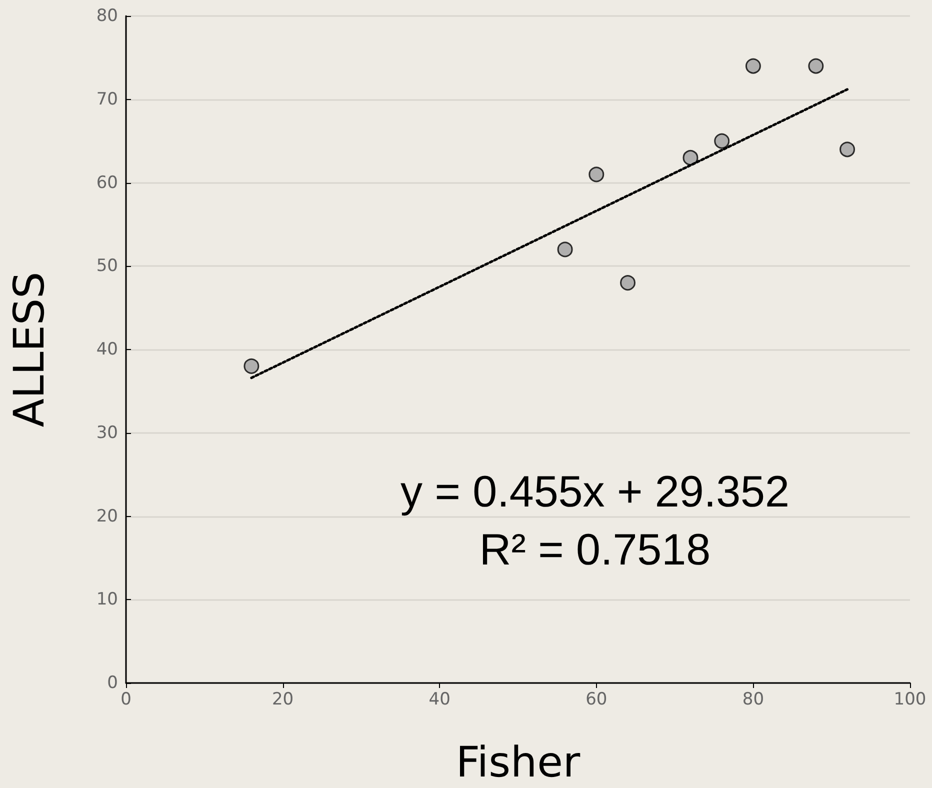  Describe the element at coordinates (518, 762) in the screenshot. I see `x-axis-title: Fisher` at that location.